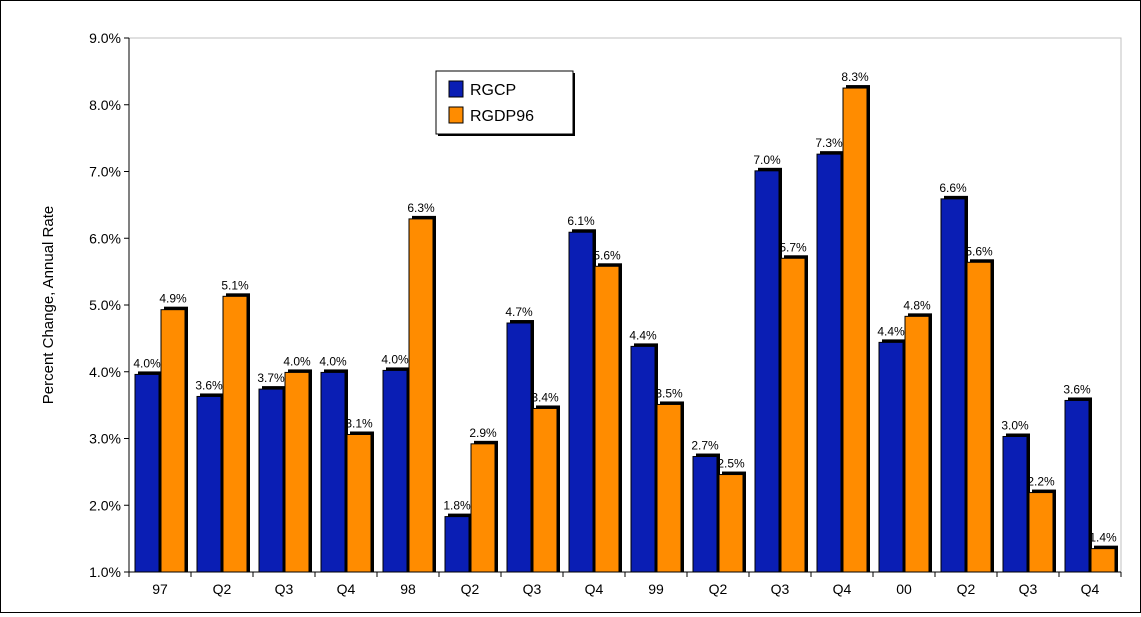 The width and height of the screenshot is (1141, 617). Describe the element at coordinates (105, 38) in the screenshot. I see `y-tick-label: 9.0%` at that location.